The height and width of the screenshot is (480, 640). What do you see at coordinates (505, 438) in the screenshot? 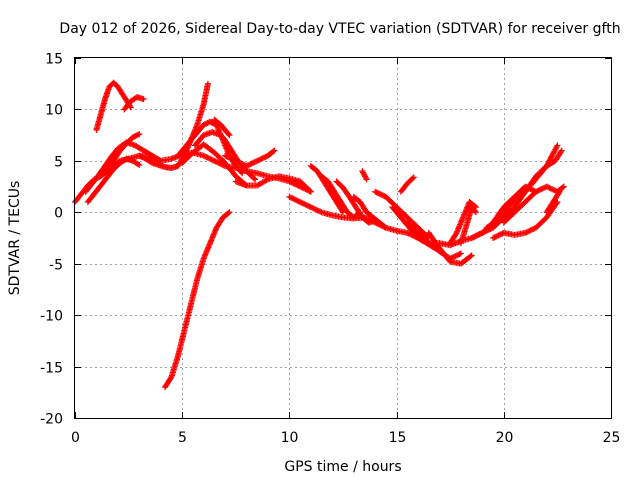
I see `x-tick-label: 20` at bounding box center [505, 438].